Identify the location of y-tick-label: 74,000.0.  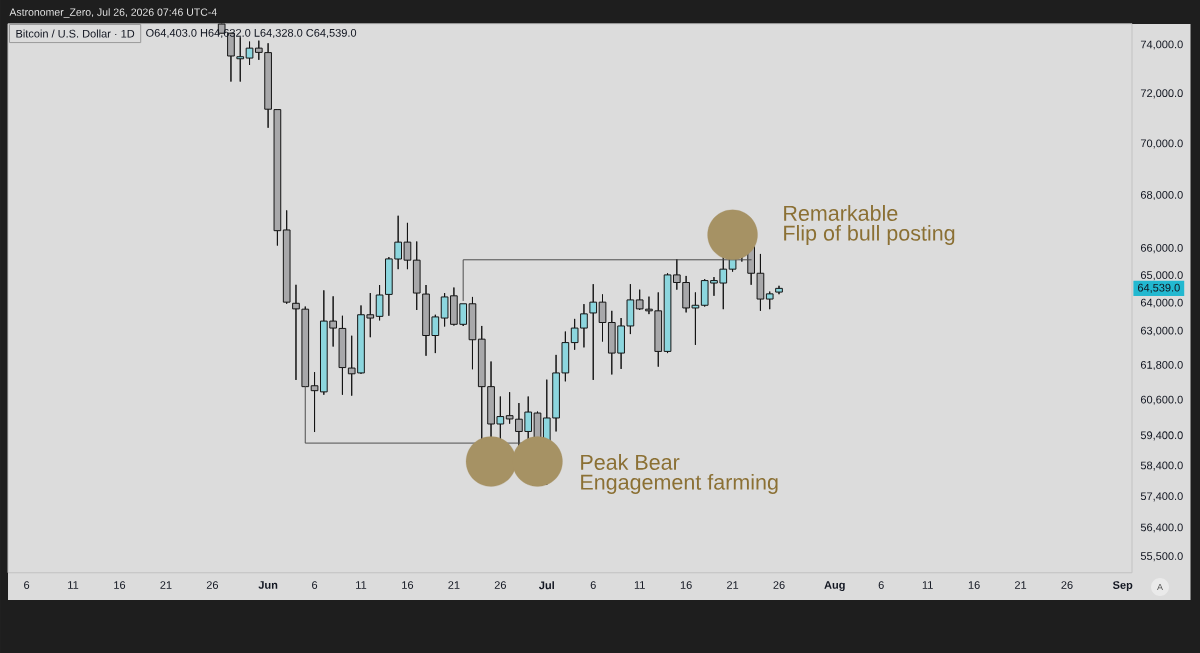
(1161, 45).